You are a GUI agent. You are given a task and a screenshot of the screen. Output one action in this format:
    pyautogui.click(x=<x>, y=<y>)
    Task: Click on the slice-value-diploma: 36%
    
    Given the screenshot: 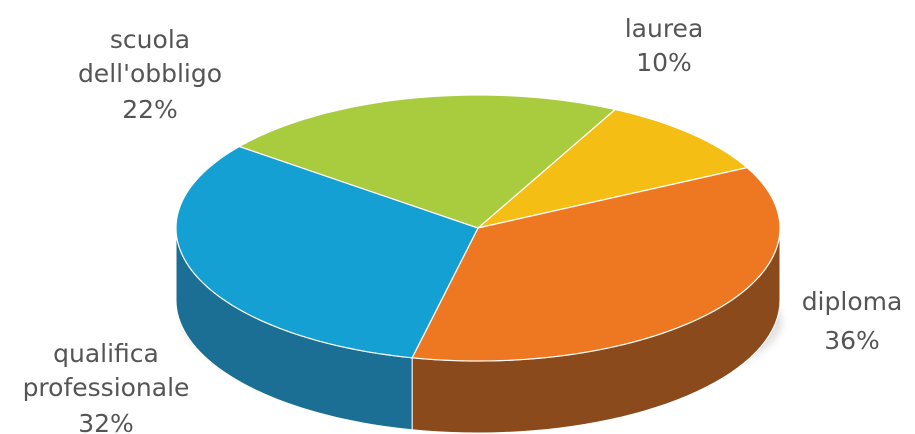 What is the action you would take?
    pyautogui.click(x=852, y=340)
    